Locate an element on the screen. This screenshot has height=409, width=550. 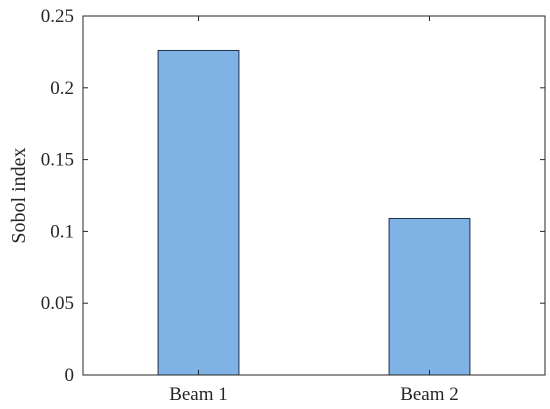
y-tick-label: 0.05 is located at coordinates (57, 303).